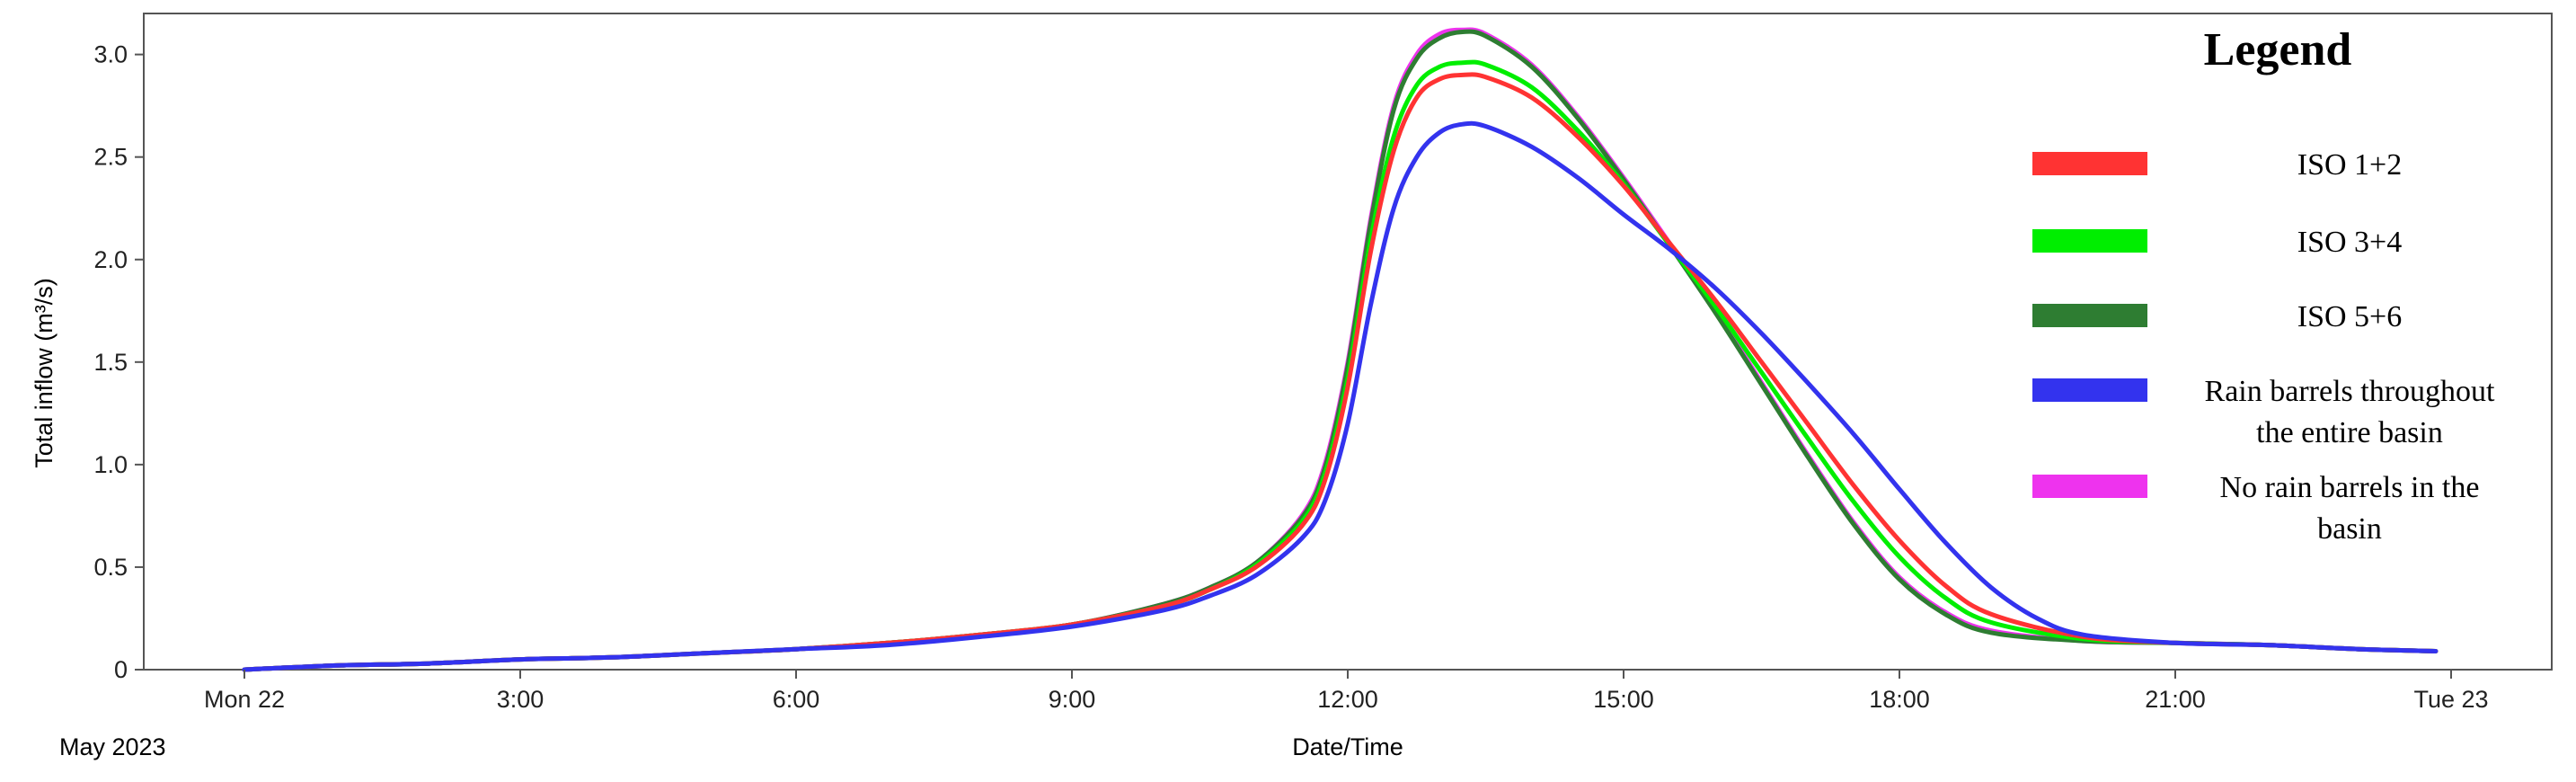  What do you see at coordinates (110, 157) in the screenshot?
I see `y-tick-label: 2.5` at bounding box center [110, 157].